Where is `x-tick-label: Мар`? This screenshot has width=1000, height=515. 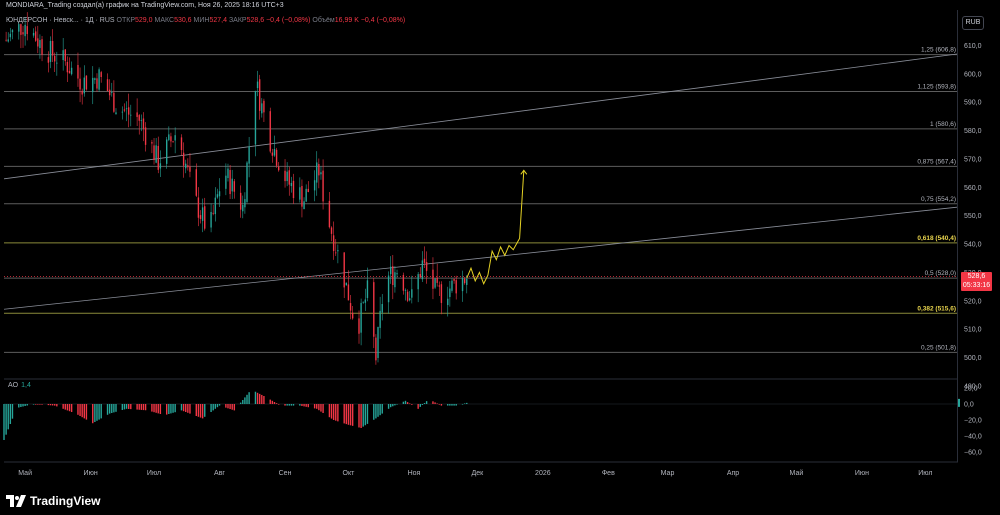
x-tick-label: Мар is located at coordinates (668, 473).